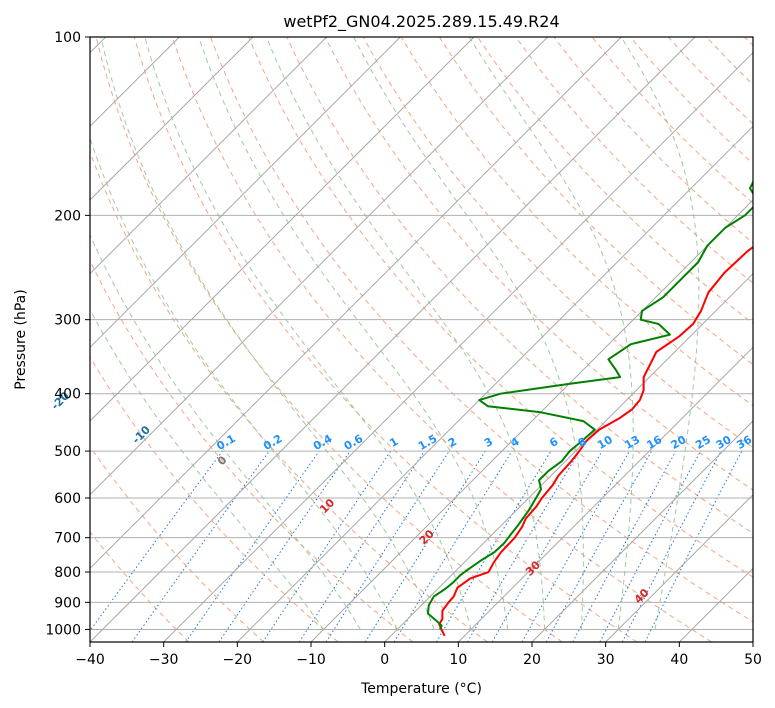  I want to click on y-tick-label: 100, so click(67, 38).